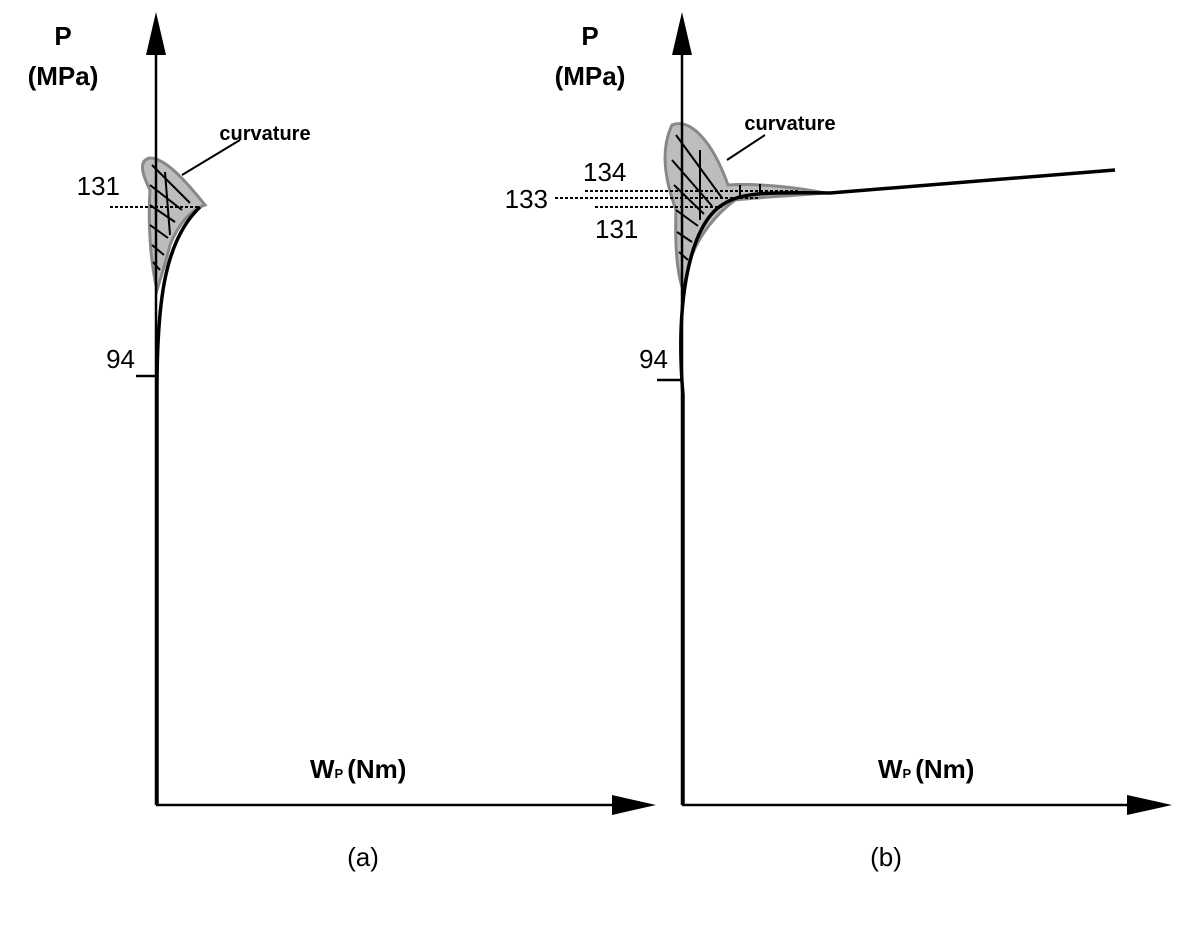  Describe the element at coordinates (886, 857) in the screenshot. I see `caption: (b)` at that location.